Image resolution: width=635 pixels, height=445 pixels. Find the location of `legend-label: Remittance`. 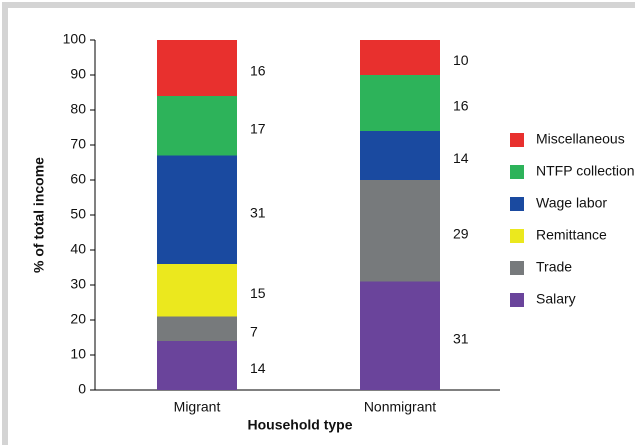

legend-label: Remittance is located at coordinates (571, 235).